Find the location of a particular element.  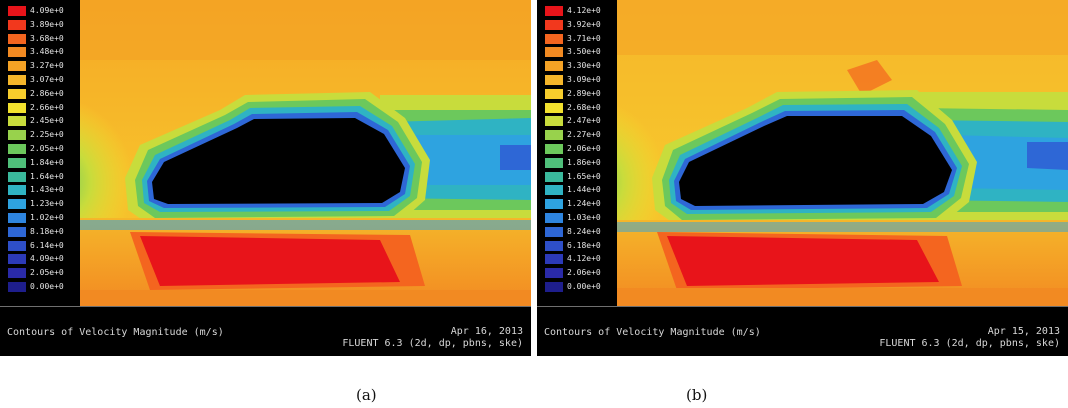

legend-entry: 1.64e+0 is located at coordinates (44, 176).